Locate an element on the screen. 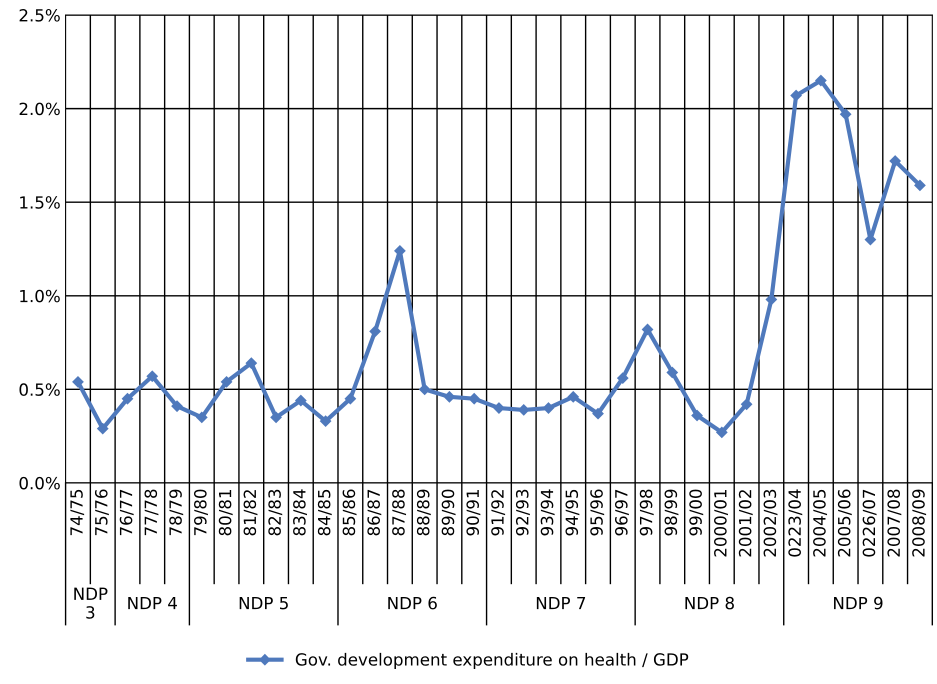  y-tick-label: 2.0% is located at coordinates (40, 109).